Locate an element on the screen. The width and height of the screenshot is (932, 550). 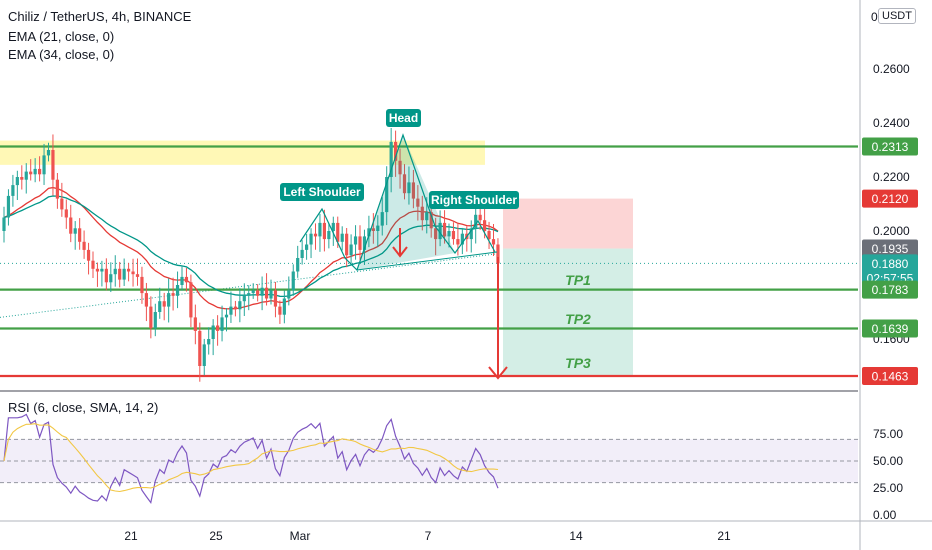
price-tick: 0.2400 is located at coordinates (891, 123).